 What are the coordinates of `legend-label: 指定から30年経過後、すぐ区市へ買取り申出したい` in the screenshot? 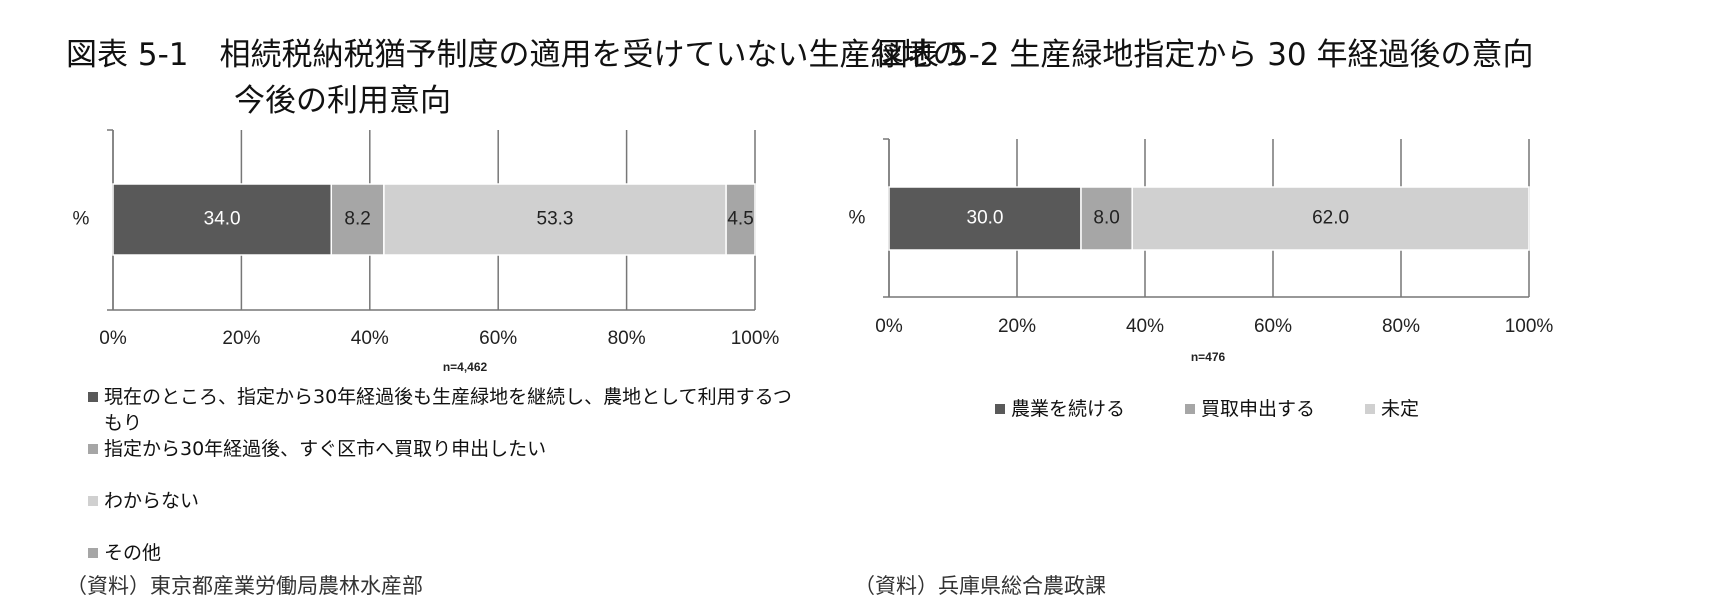 It's located at (325, 449).